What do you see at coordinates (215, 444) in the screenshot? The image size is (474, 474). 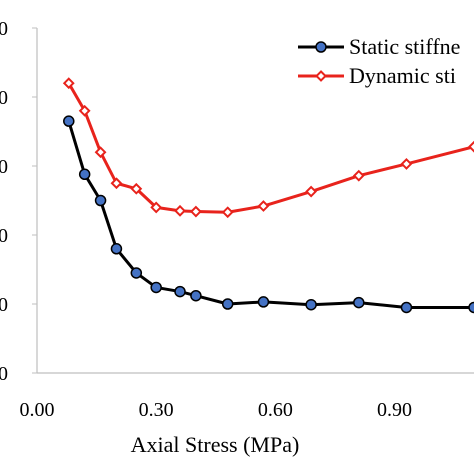 I see `x-axis-title: Axial Stress (MPa)` at bounding box center [215, 444].